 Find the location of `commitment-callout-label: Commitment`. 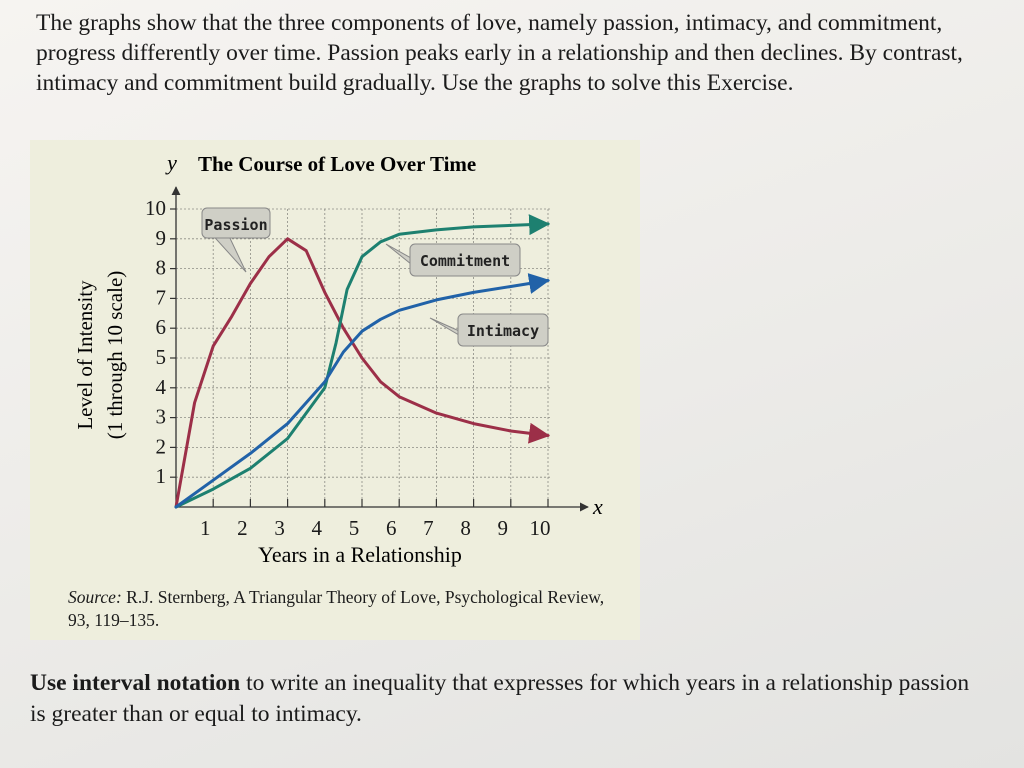

commitment-callout-label: Commitment is located at coordinates (465, 261).